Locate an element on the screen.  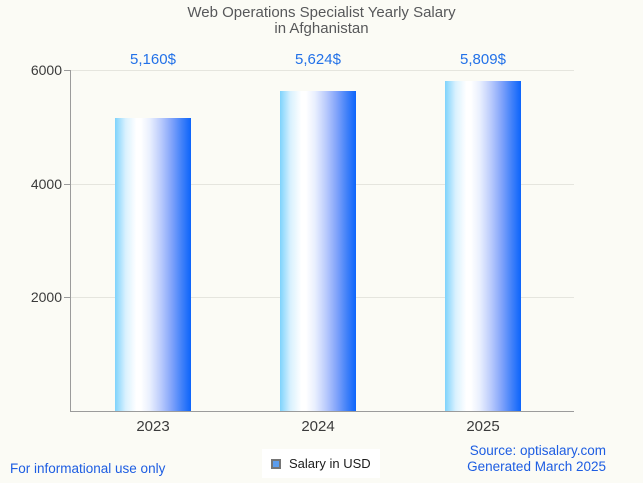
x-label-2024: 2024 is located at coordinates (318, 426).